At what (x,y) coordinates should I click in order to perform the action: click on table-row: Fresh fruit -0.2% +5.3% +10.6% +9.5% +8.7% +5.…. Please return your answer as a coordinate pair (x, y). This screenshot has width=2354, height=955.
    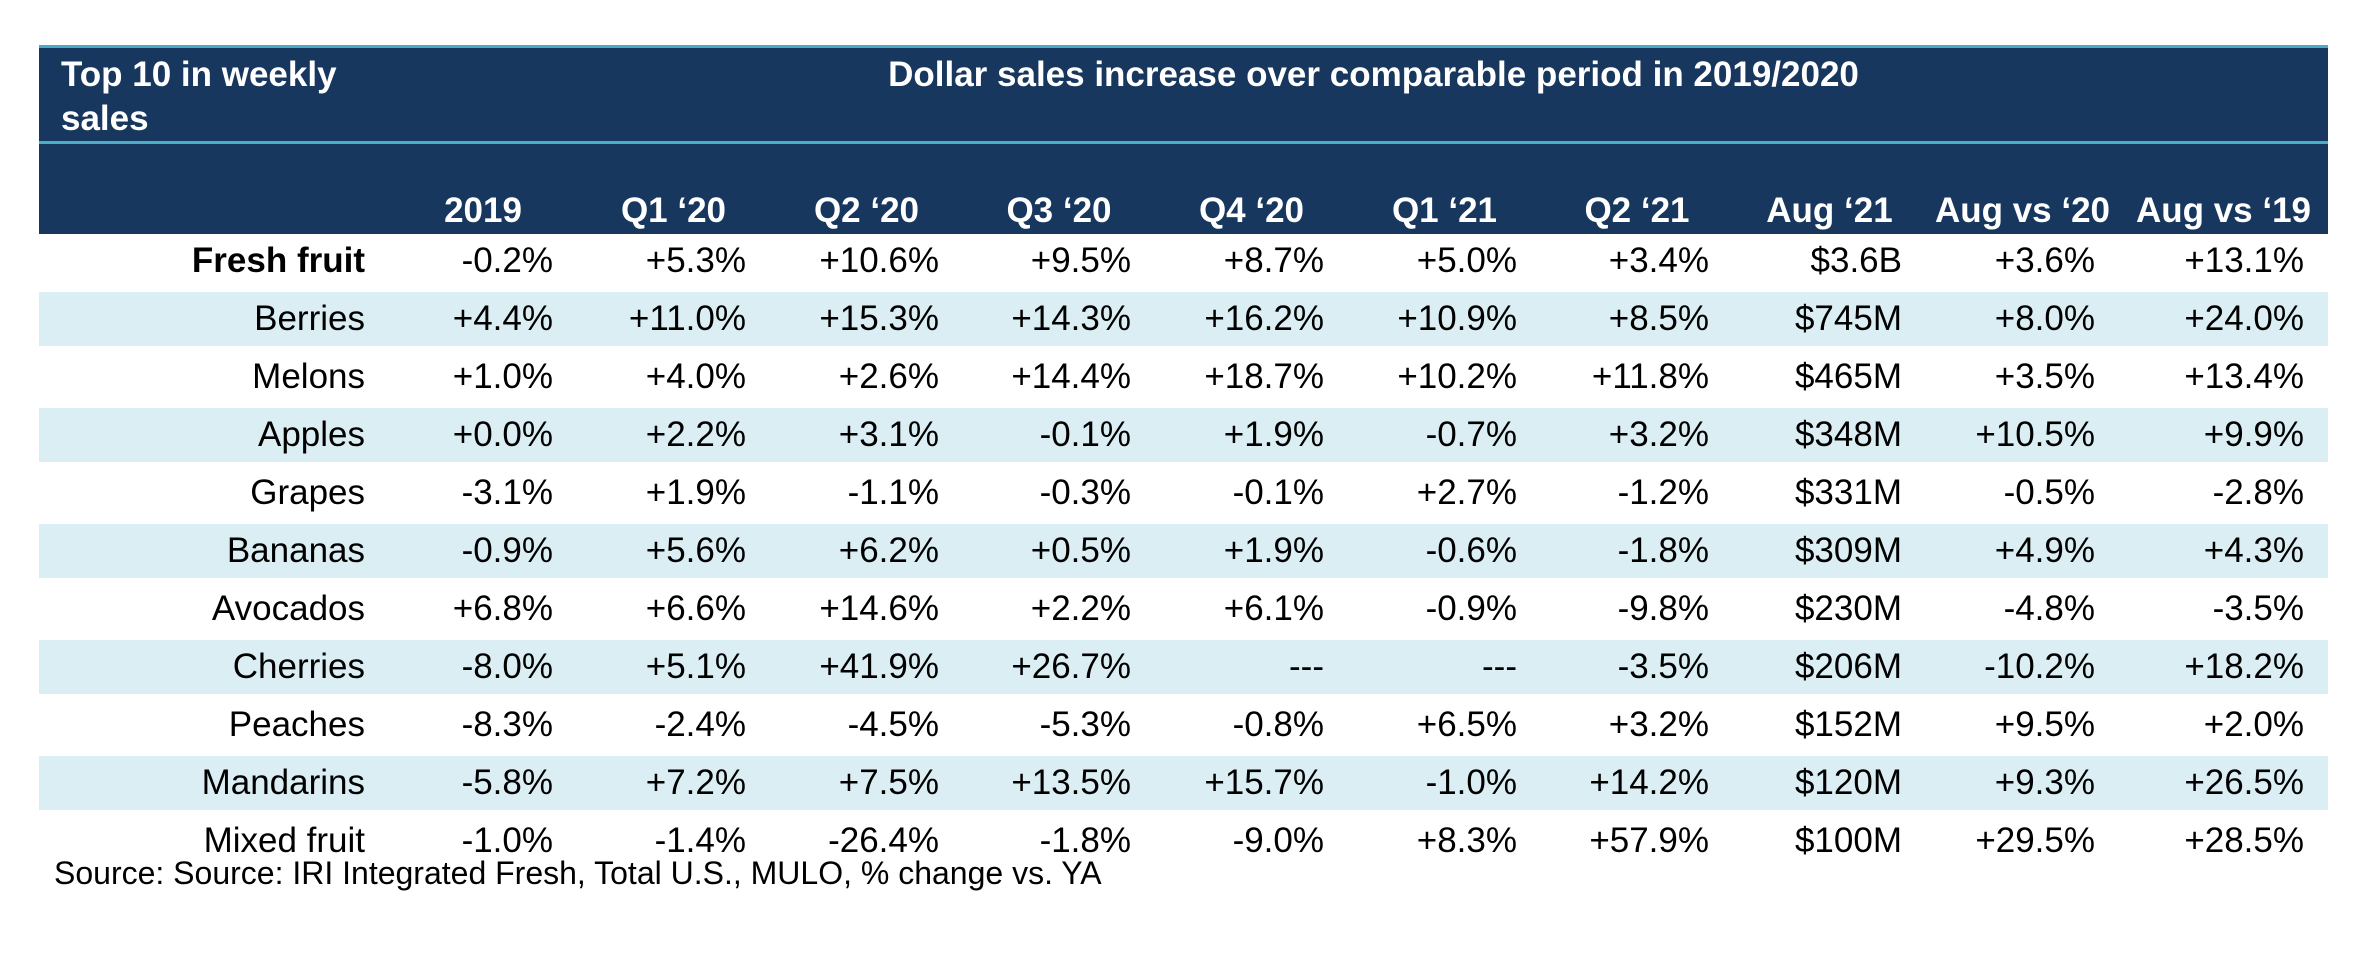
    Looking at the image, I should click on (1183, 262).